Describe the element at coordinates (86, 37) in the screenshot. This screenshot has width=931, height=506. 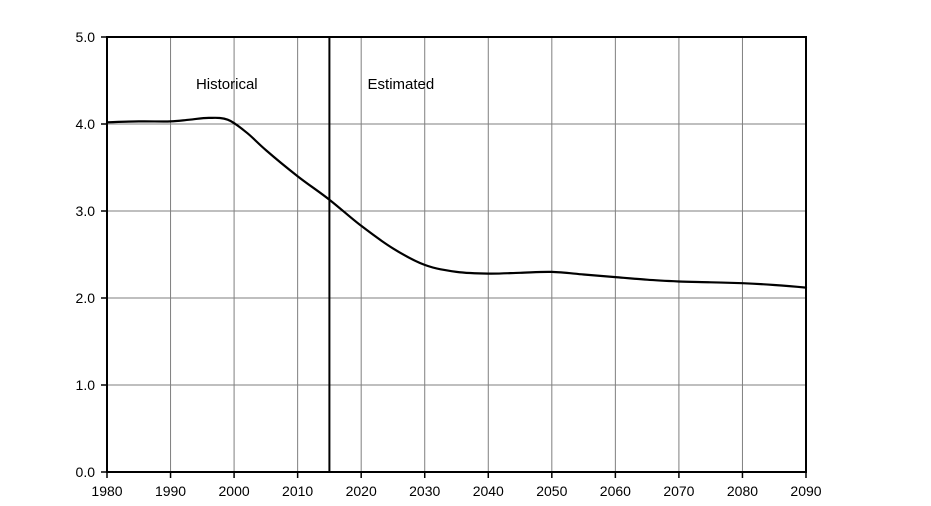
I see `y-tick-label: 5.0` at that location.